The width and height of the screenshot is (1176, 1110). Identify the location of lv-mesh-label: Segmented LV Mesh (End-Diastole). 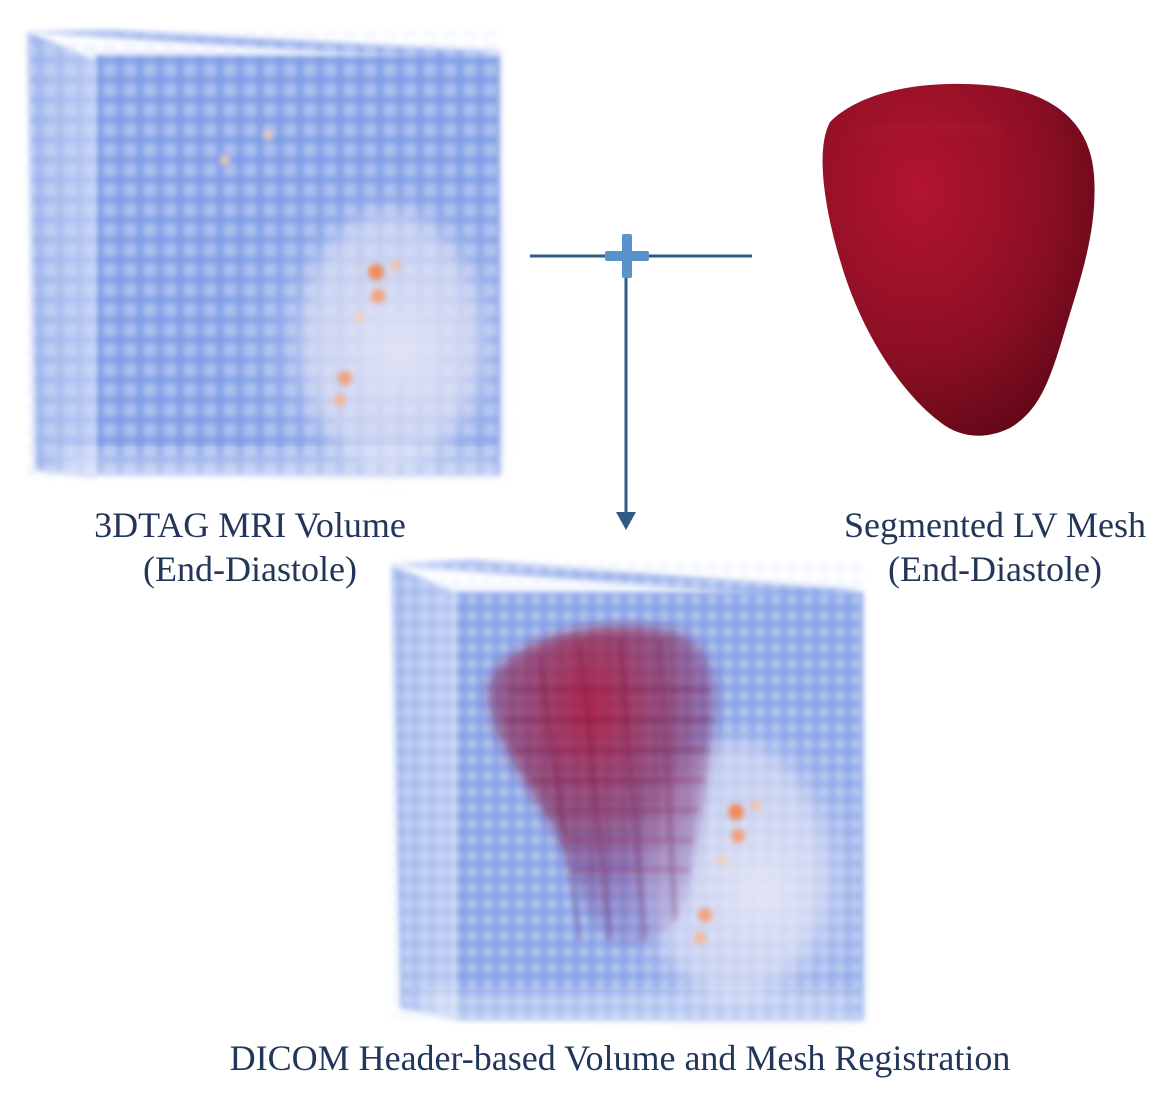
(988, 547).